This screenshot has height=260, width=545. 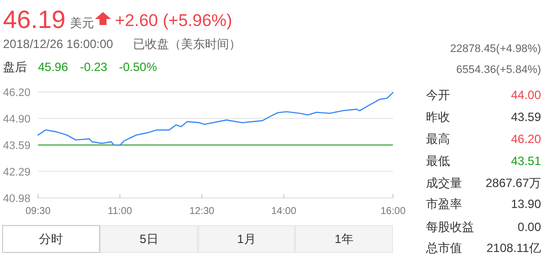 What do you see at coordinates (34, 20) in the screenshot?
I see `text: 46.19` at bounding box center [34, 20].